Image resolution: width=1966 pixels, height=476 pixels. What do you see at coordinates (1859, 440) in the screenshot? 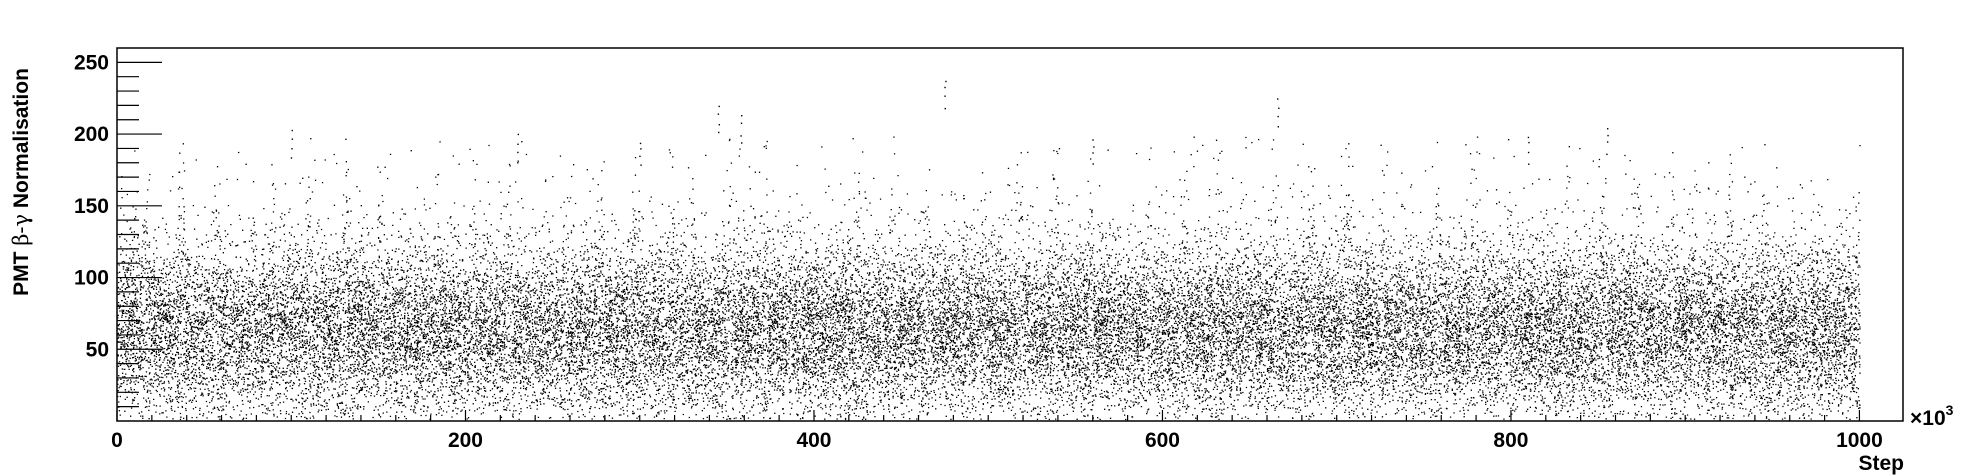
I see `x-tick-label: 1000` at bounding box center [1859, 440].